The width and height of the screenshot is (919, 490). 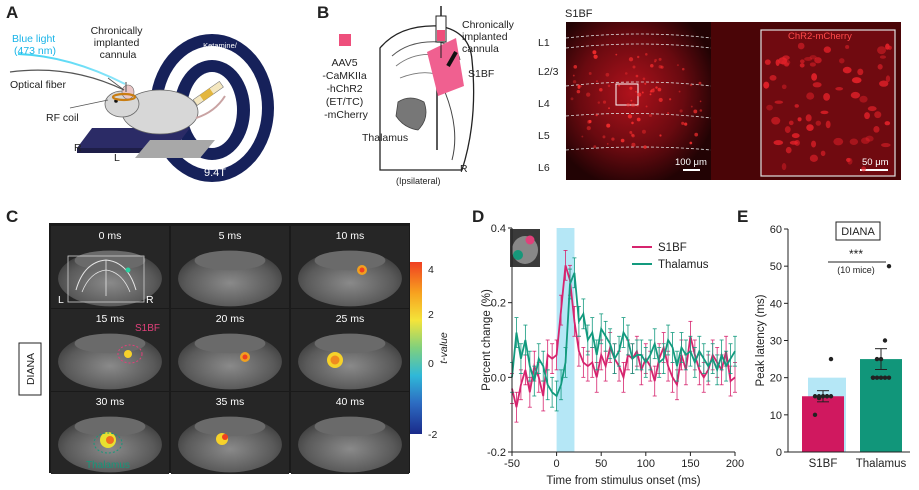 I want to click on micrograph-right, so click(x=806, y=101).